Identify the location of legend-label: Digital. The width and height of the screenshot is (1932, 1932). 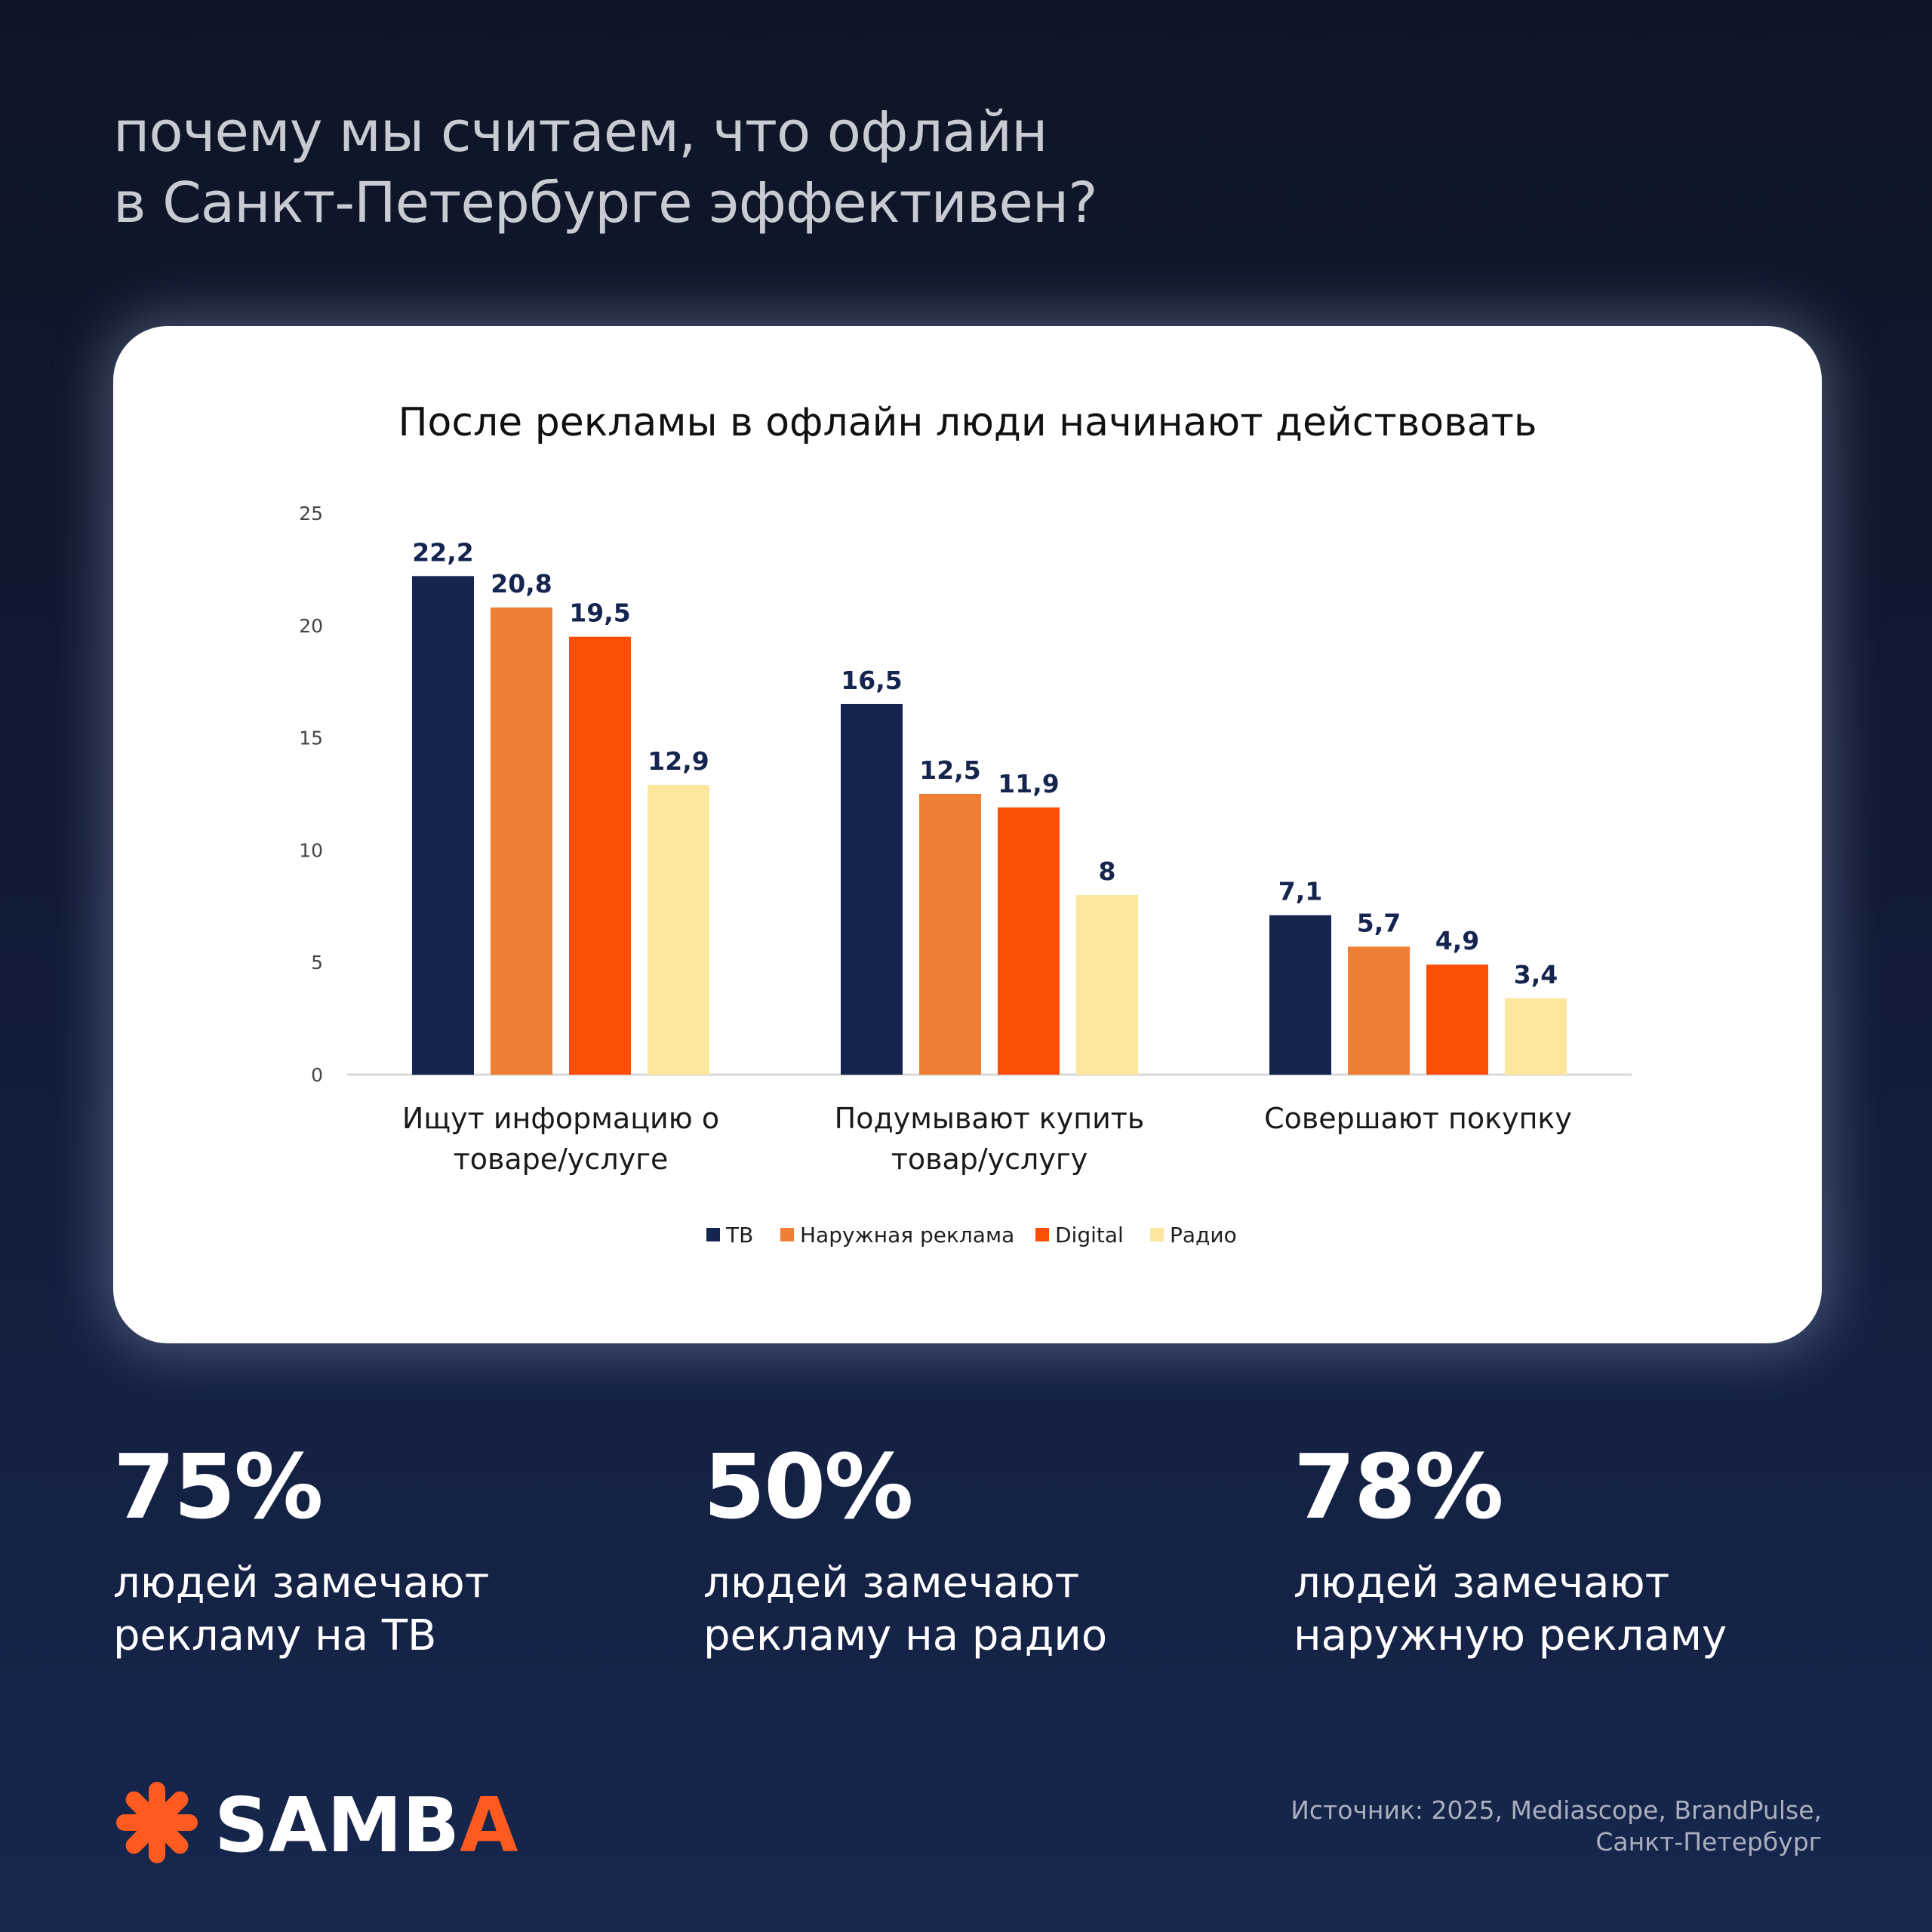
(1089, 1235).